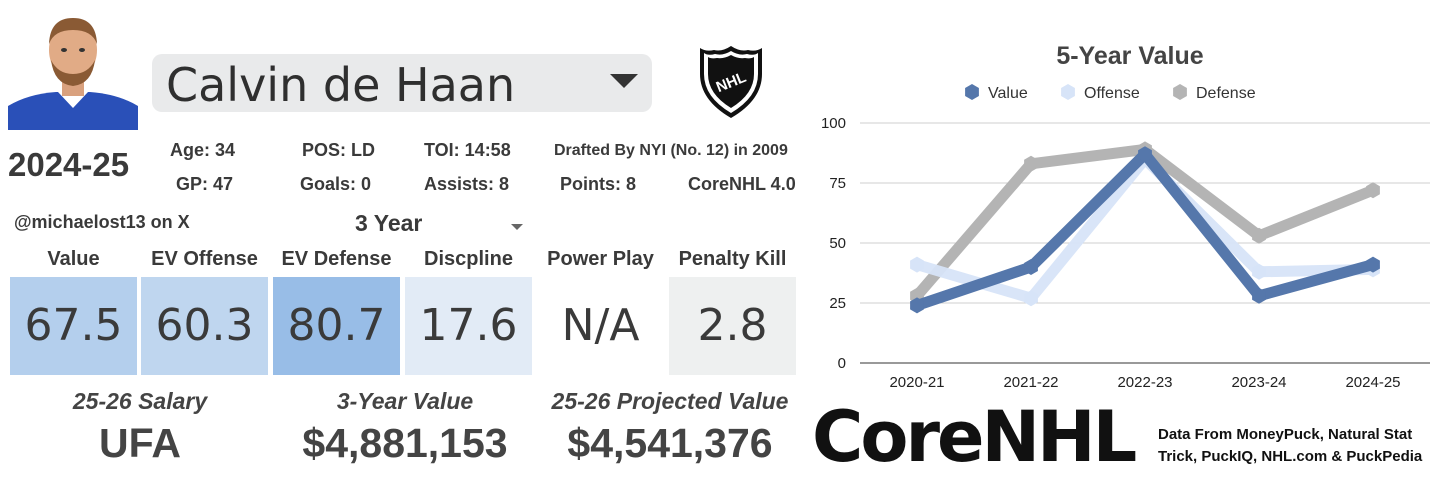 The width and height of the screenshot is (1456, 483). Describe the element at coordinates (916, 382) in the screenshot. I see `x-tick-label: 2020-21` at that location.